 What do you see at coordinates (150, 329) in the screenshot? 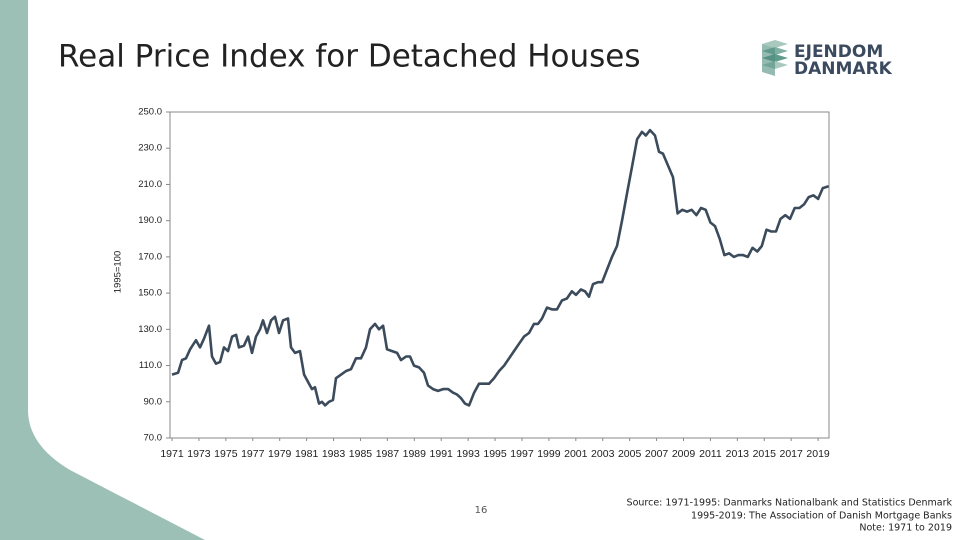
I see `y-tick-label: 130.0` at bounding box center [150, 329].